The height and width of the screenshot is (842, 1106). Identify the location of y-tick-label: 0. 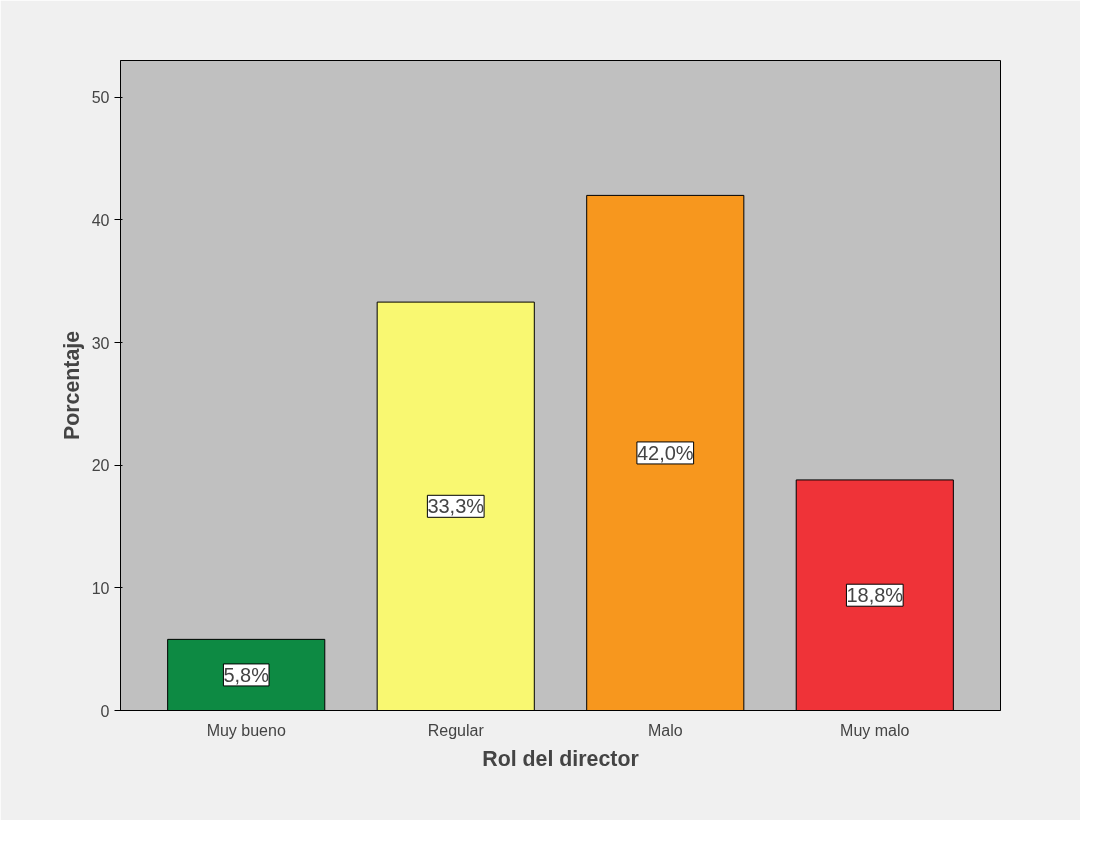
(105, 711).